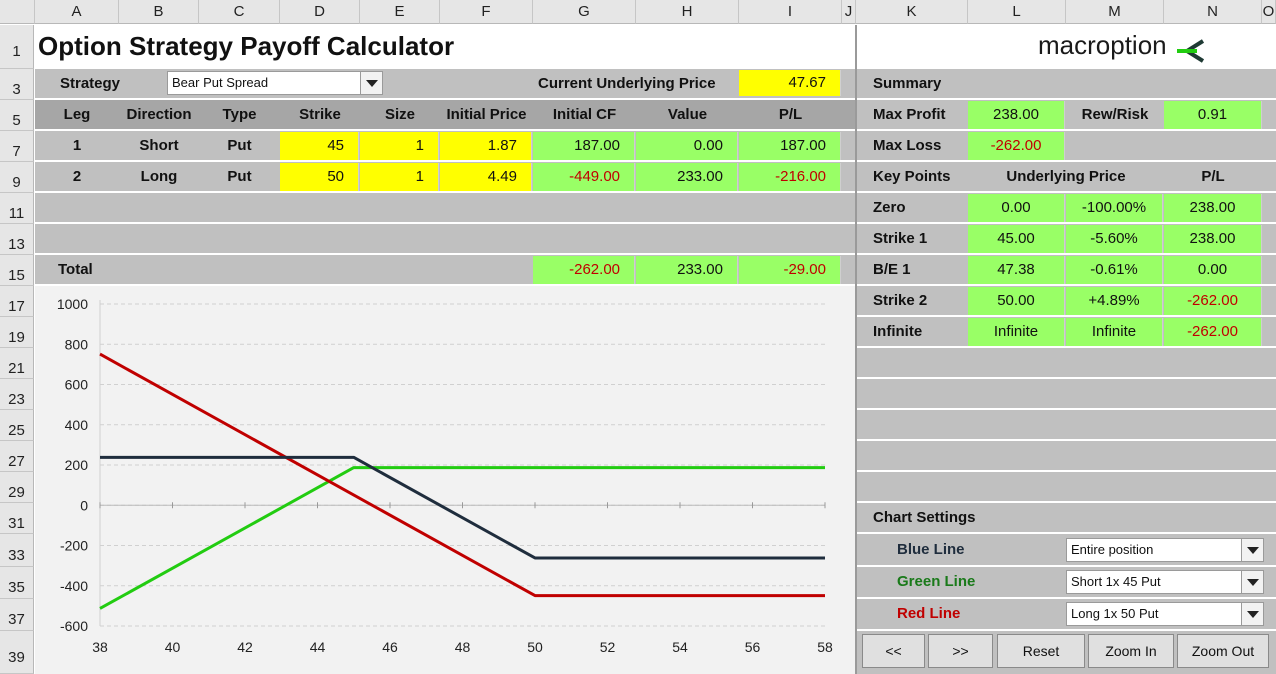 The width and height of the screenshot is (1276, 674). Describe the element at coordinates (753, 647) in the screenshot. I see `x-tick-label: 56` at that location.